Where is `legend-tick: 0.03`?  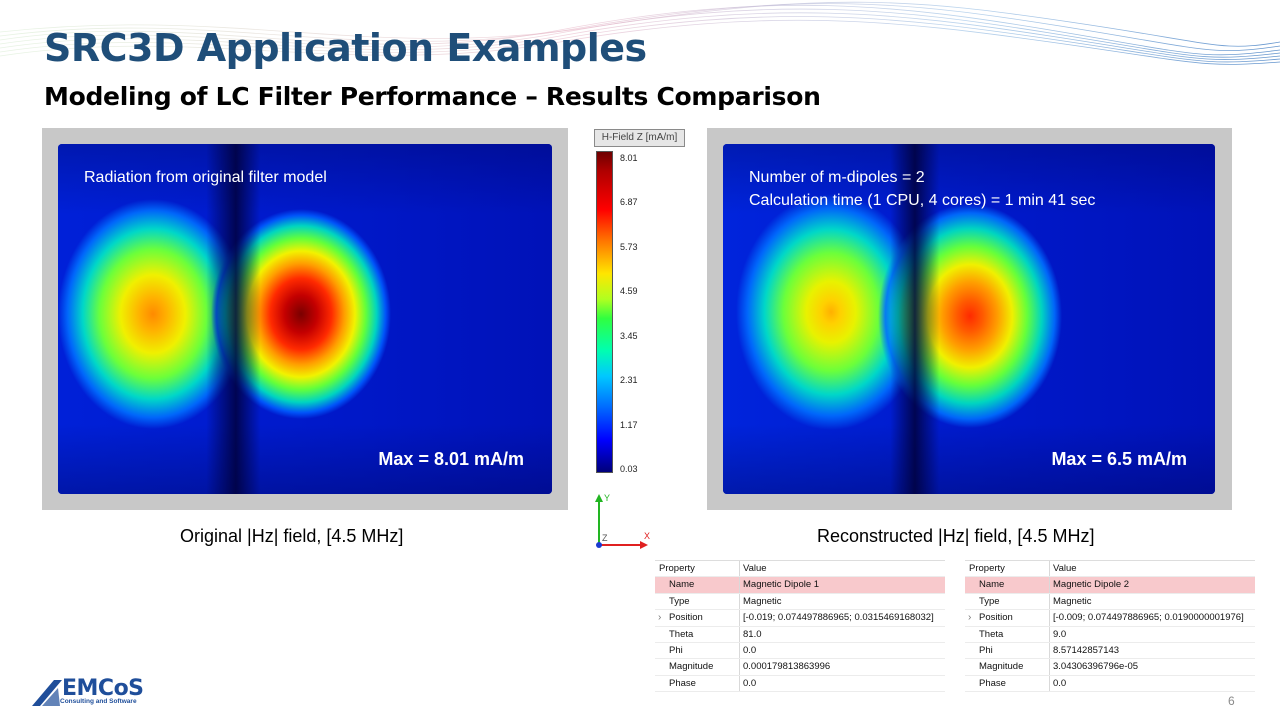
legend-tick: 0.03 is located at coordinates (629, 469).